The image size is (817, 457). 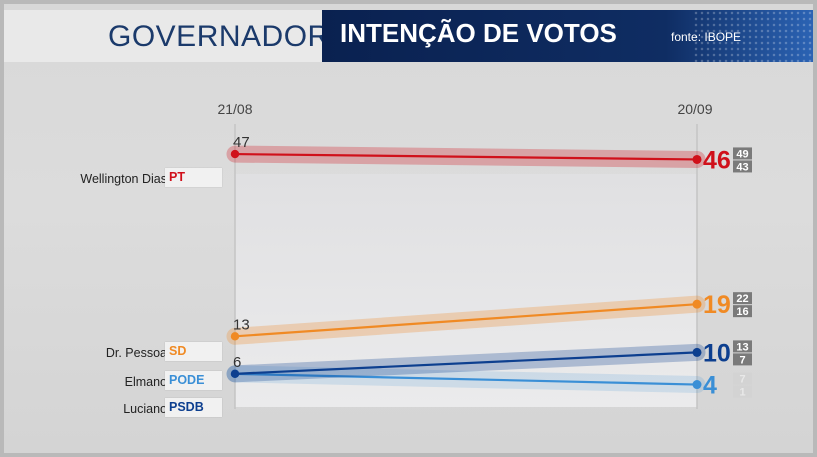 I want to click on candidate-name: Luciano, so click(x=145, y=409).